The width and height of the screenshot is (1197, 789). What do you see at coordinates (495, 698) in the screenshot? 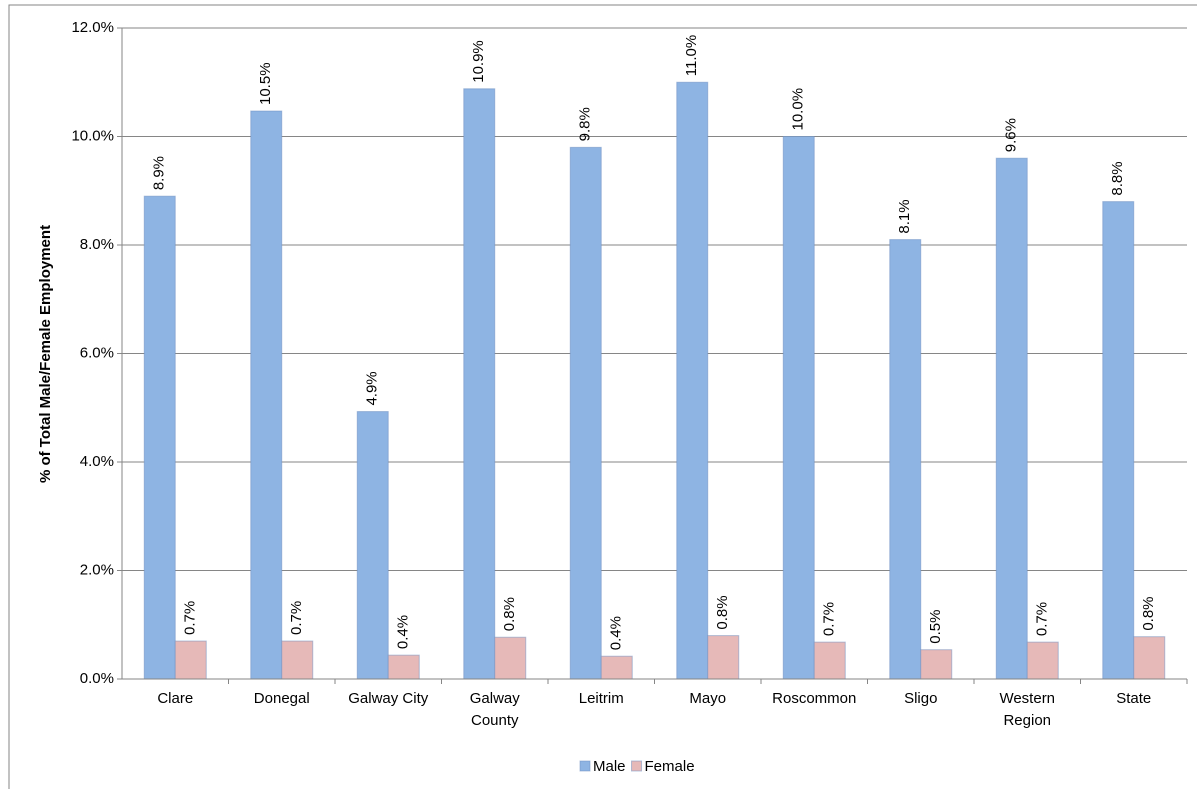
I see `x-tick-label-line: Galway` at bounding box center [495, 698].